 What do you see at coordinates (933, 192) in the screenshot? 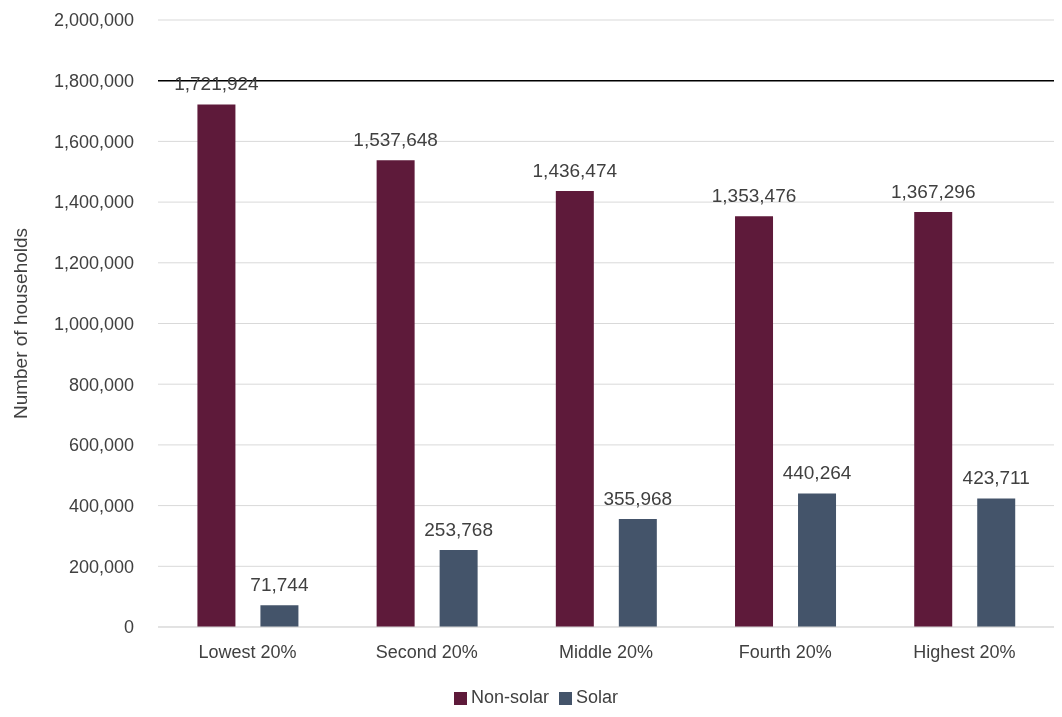
I see `data-label: 1,367,296` at bounding box center [933, 192].